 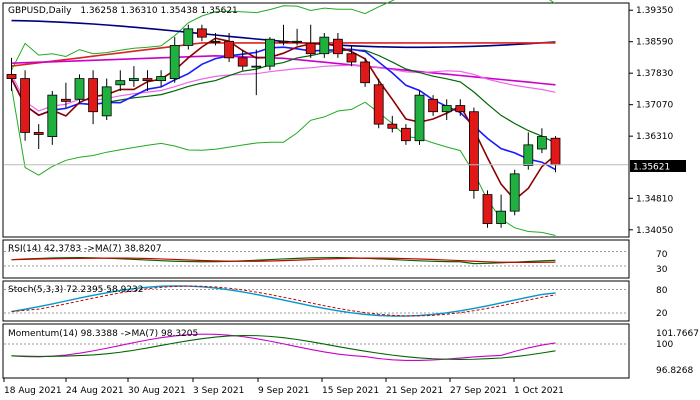 I want to click on momentum-panel, so click(x=316, y=351).